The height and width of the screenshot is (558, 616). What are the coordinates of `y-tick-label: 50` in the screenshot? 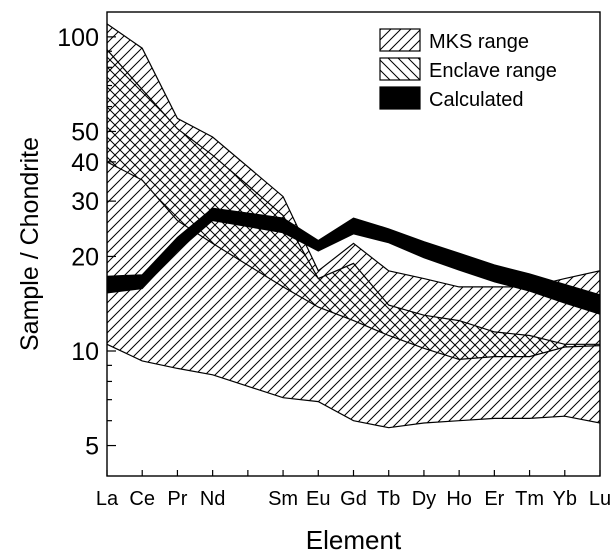 It's located at (85, 132).